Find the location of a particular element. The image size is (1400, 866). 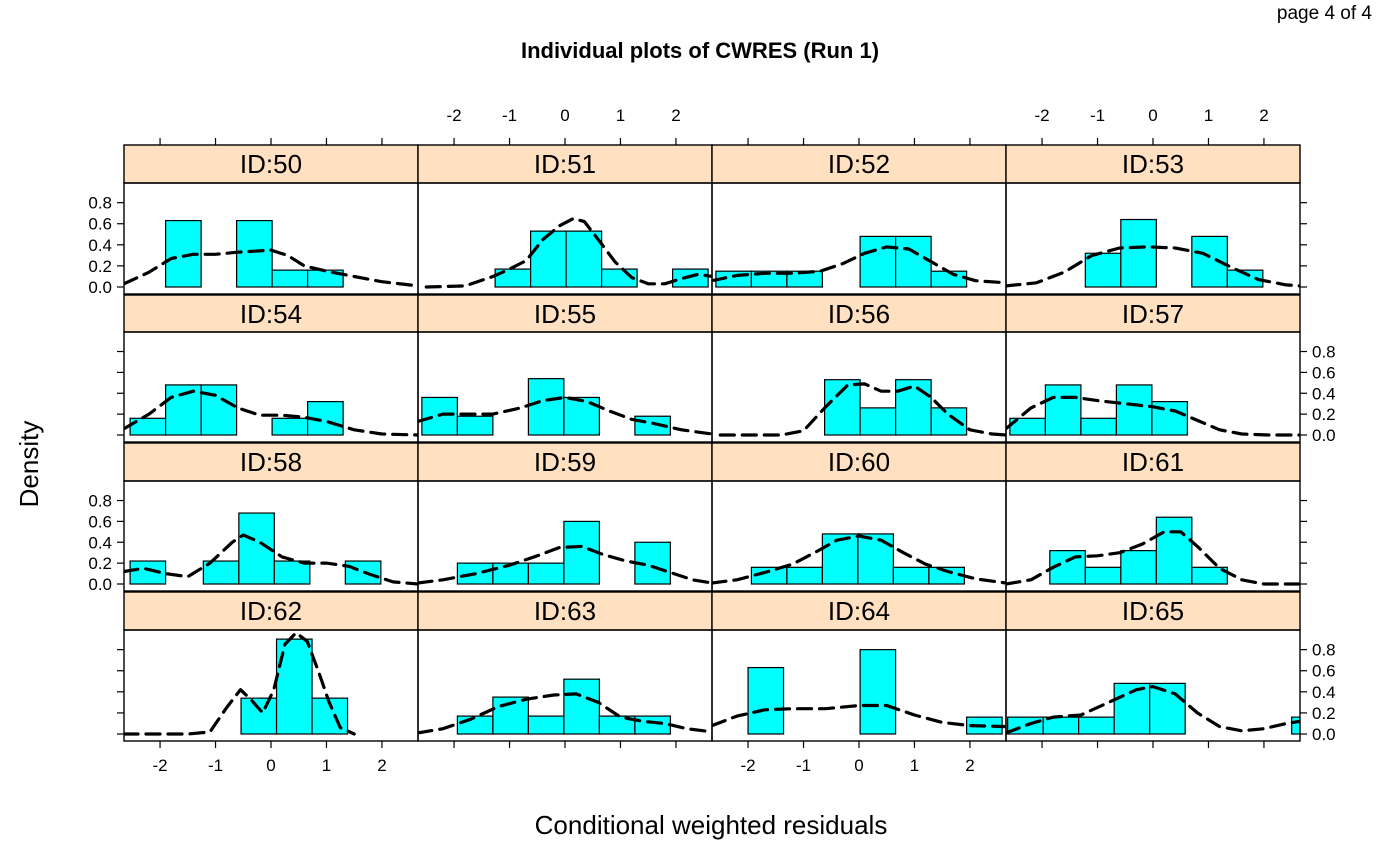

strip-label: ID:50 is located at coordinates (271, 164).